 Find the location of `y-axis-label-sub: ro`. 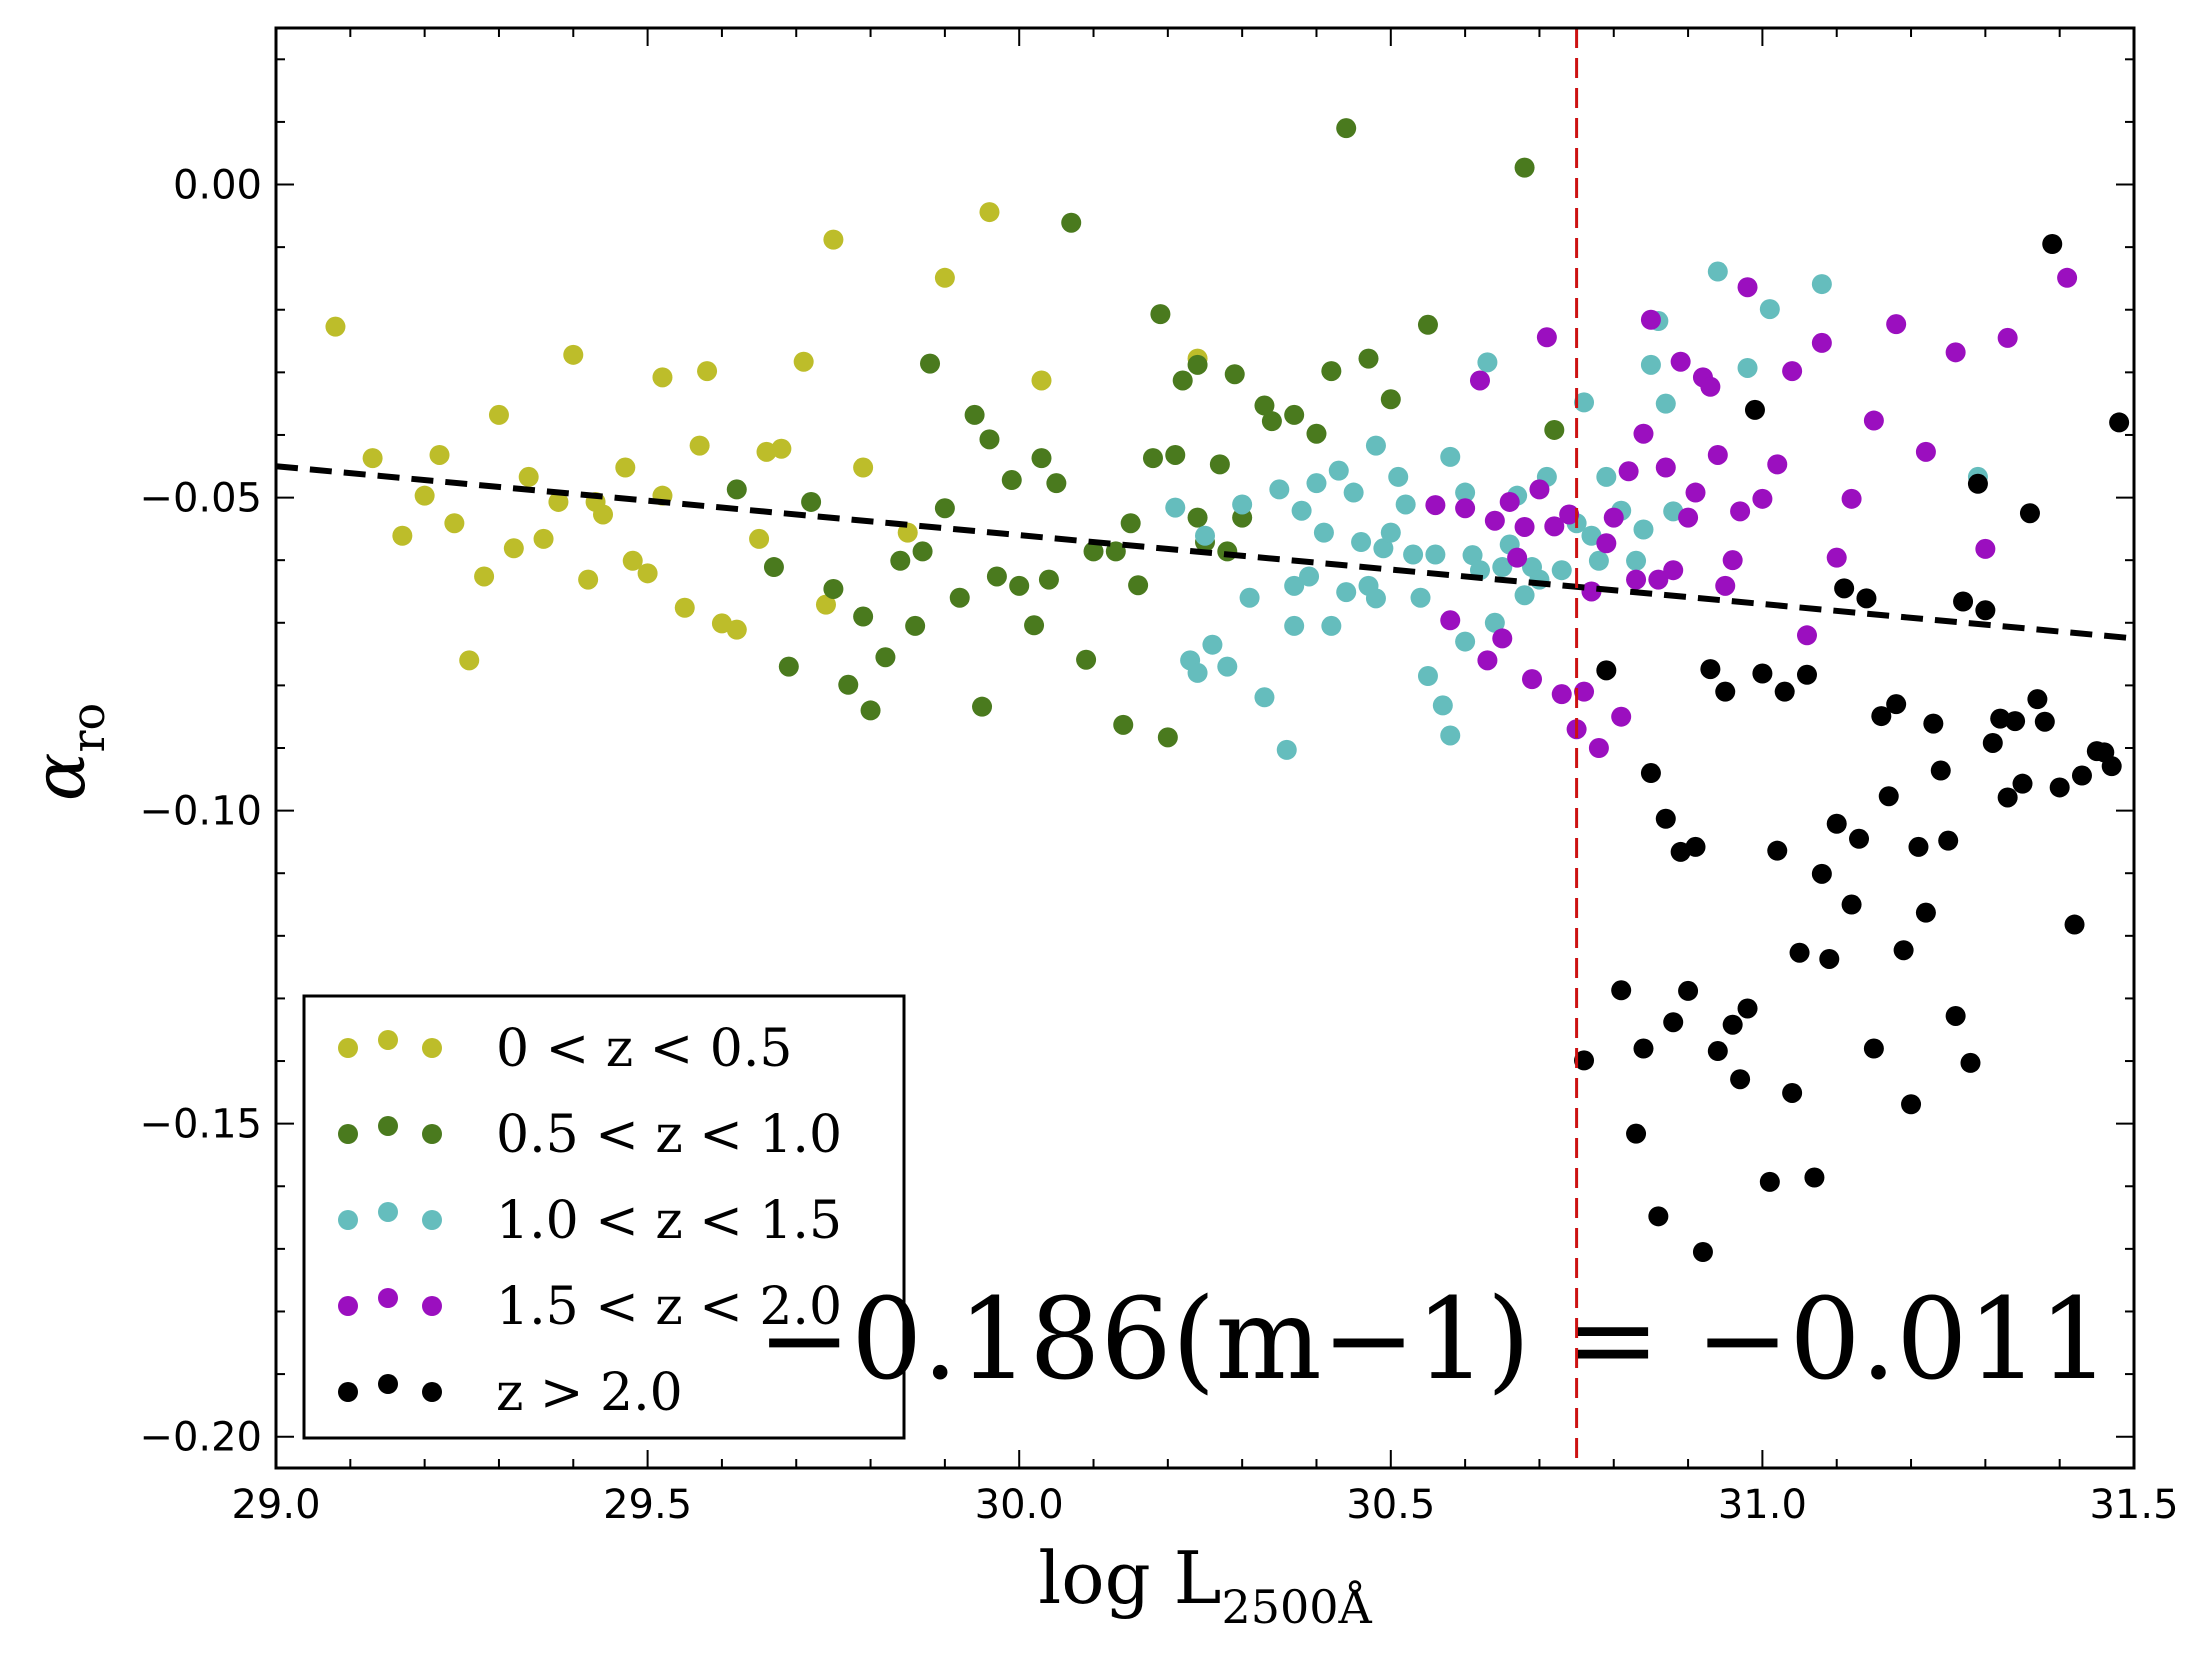

y-axis-label-sub: ro is located at coordinates (88, 728).